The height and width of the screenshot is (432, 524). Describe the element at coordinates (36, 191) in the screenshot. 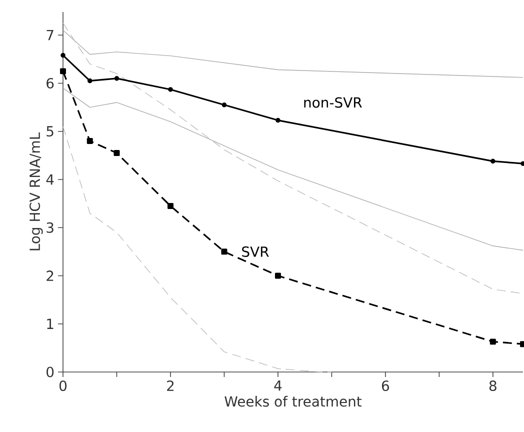

I see `y-axis-title: Log HCV RNA/mL` at that location.